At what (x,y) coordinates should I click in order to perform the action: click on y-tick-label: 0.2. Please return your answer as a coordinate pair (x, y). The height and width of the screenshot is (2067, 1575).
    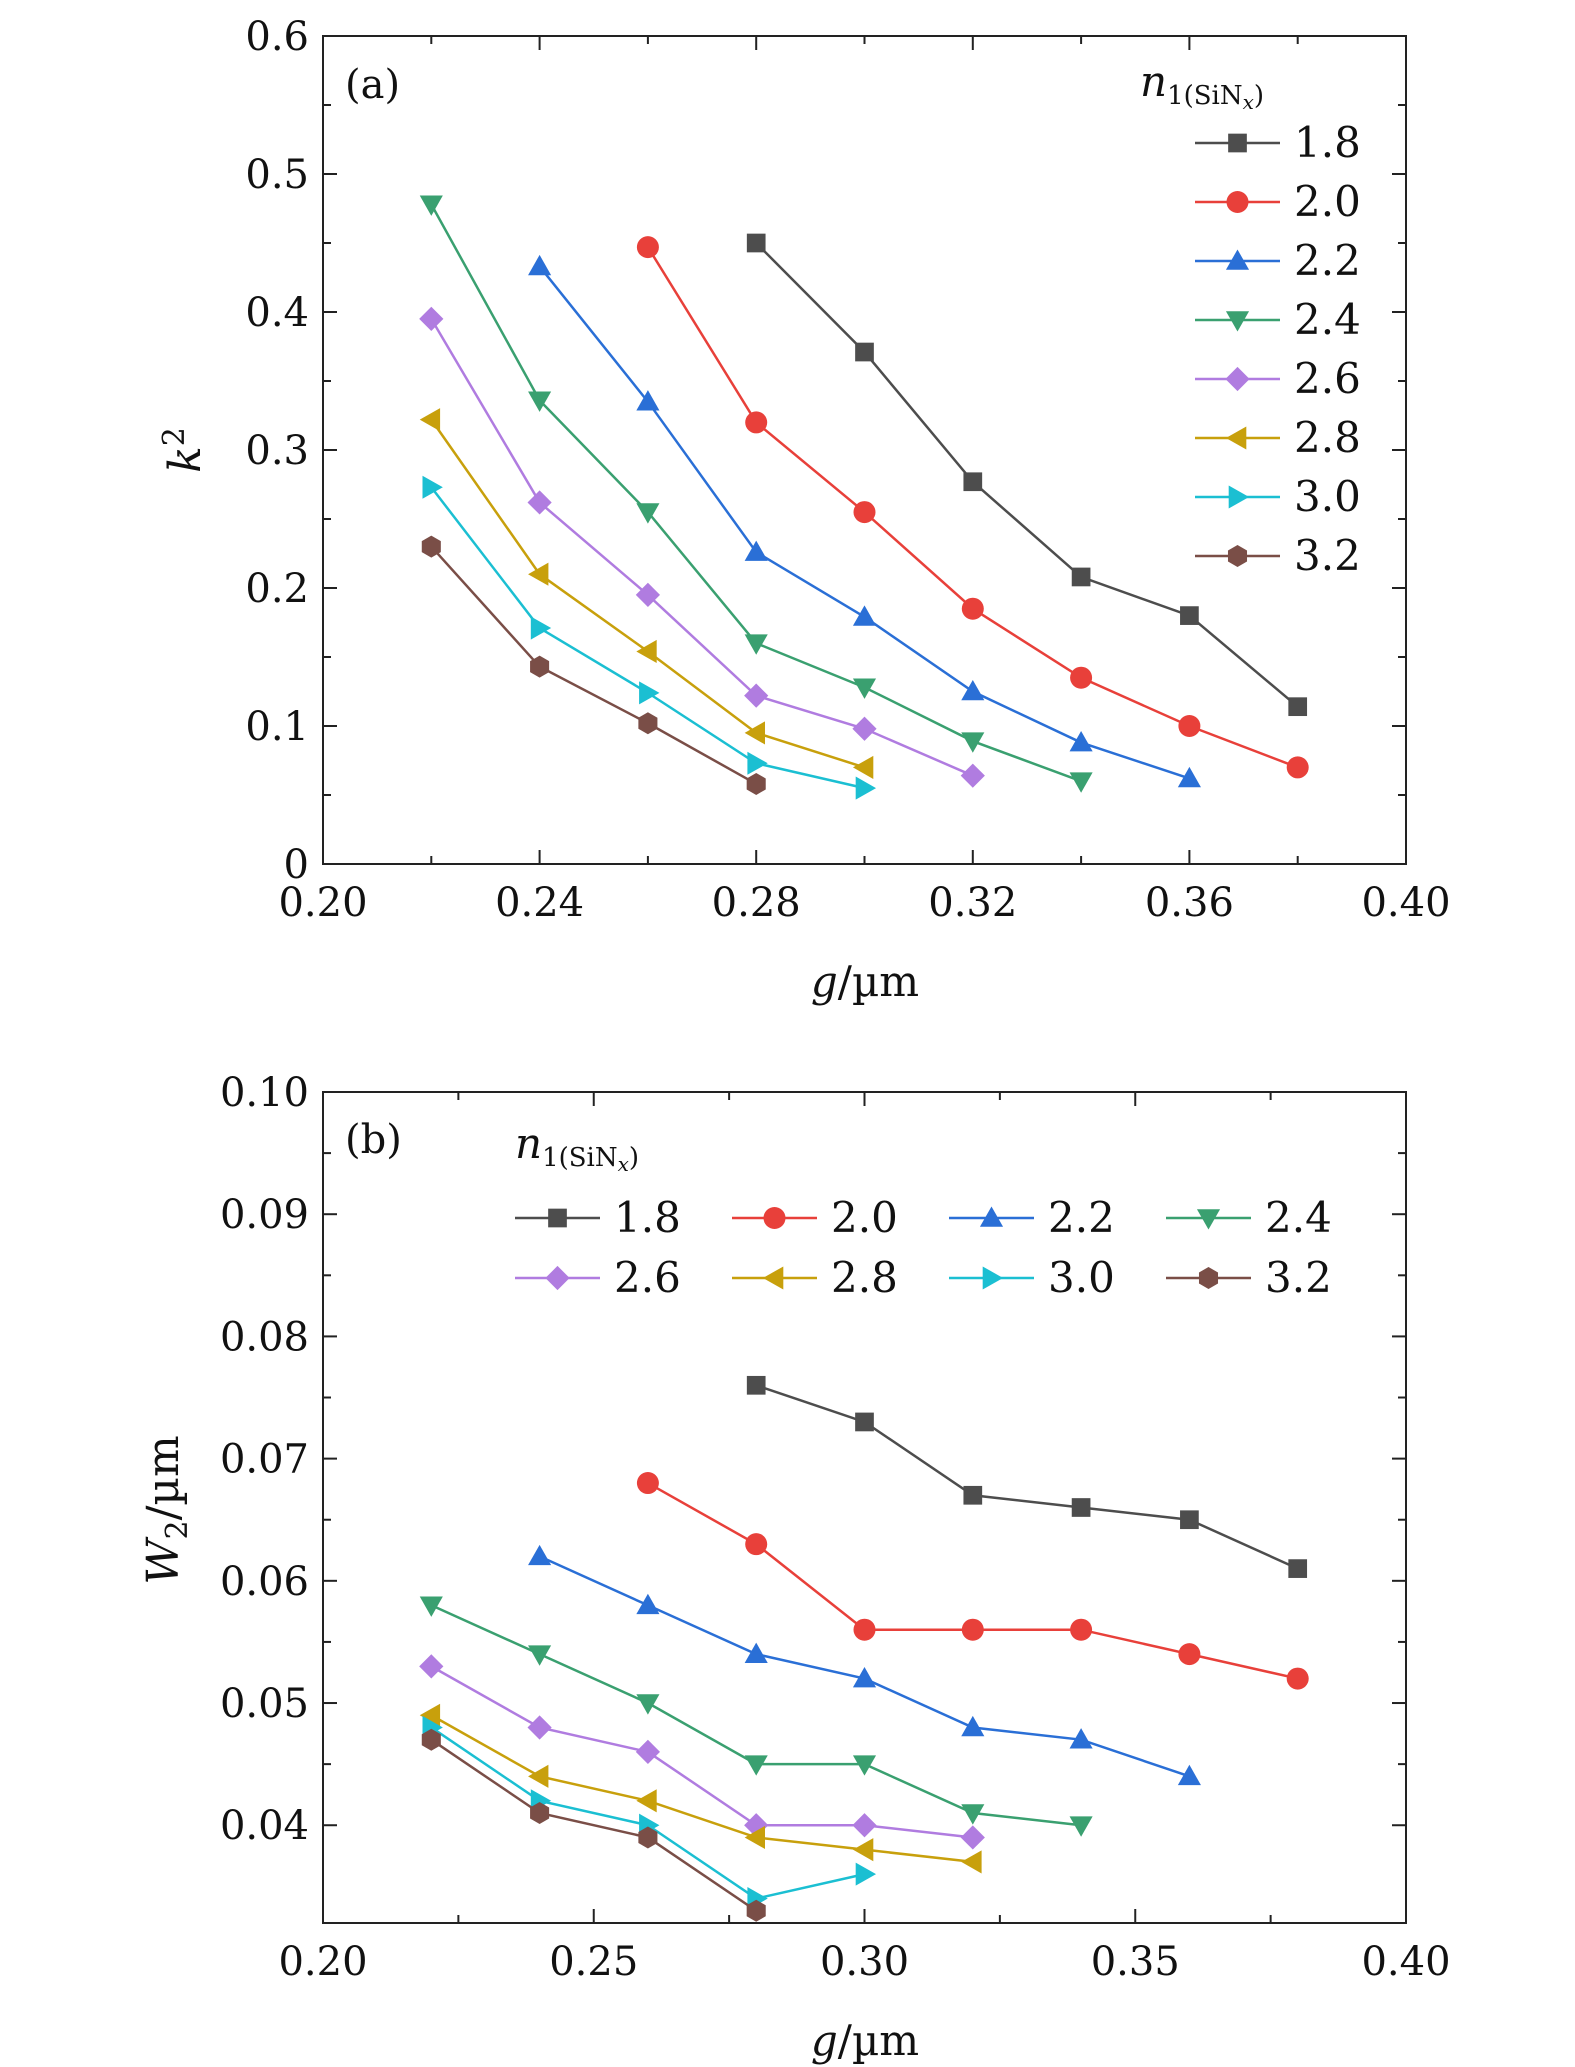
    Looking at the image, I should click on (277, 589).